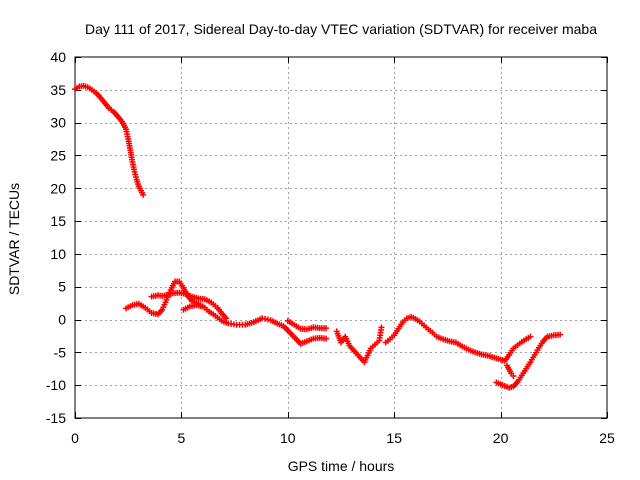 The height and width of the screenshot is (480, 640). I want to click on x-axis-label: GPS time / hours, so click(341, 466).